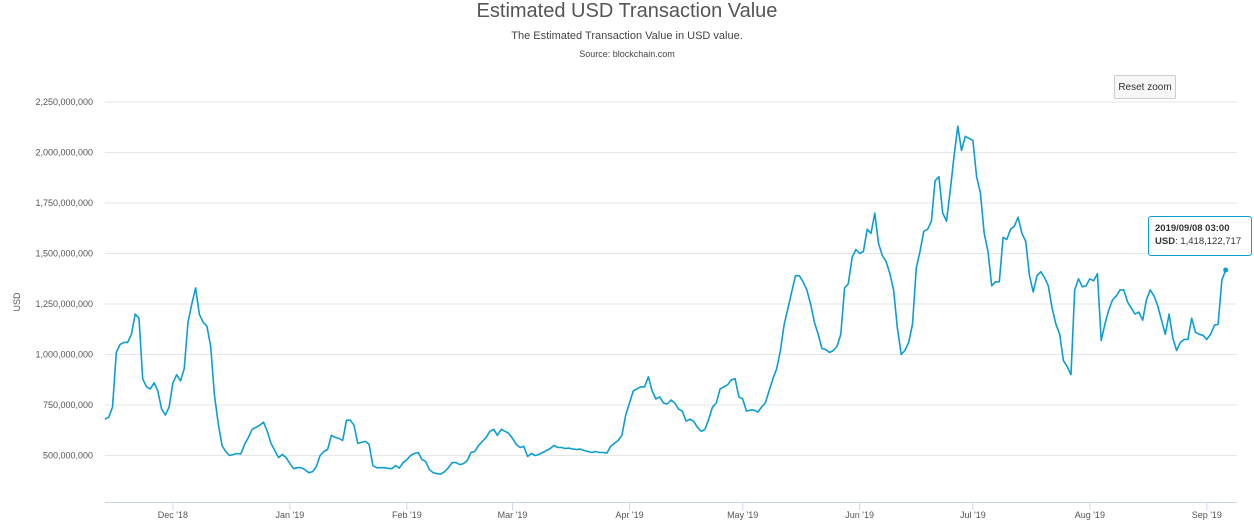 This screenshot has height=522, width=1254. What do you see at coordinates (68, 456) in the screenshot?
I see `y-tick-label: 500,000,000` at bounding box center [68, 456].